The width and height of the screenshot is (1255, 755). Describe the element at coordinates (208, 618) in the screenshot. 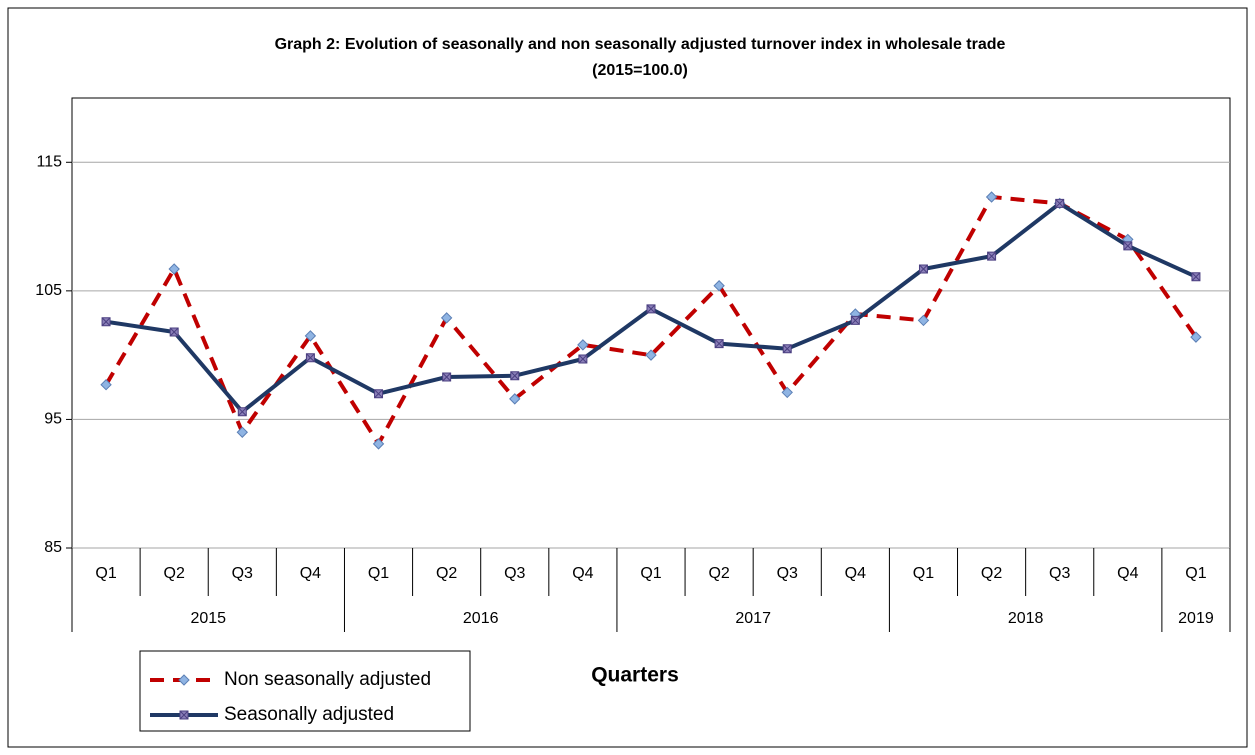

I see `year-label: 2015` at that location.